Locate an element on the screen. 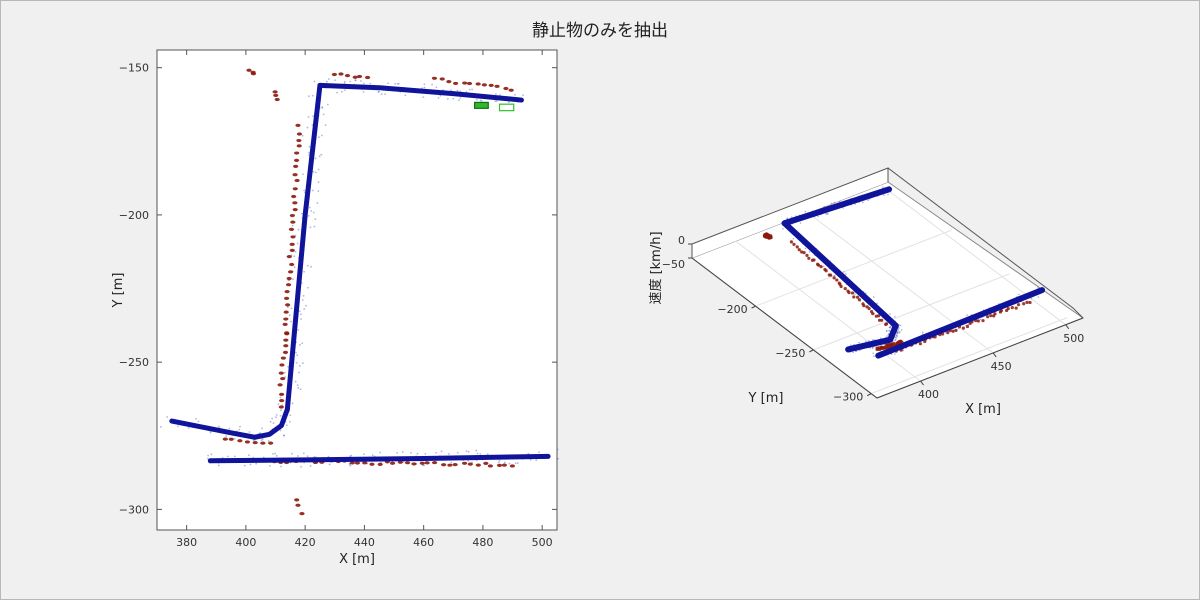  y-tick-label: −200 is located at coordinates (134, 215).